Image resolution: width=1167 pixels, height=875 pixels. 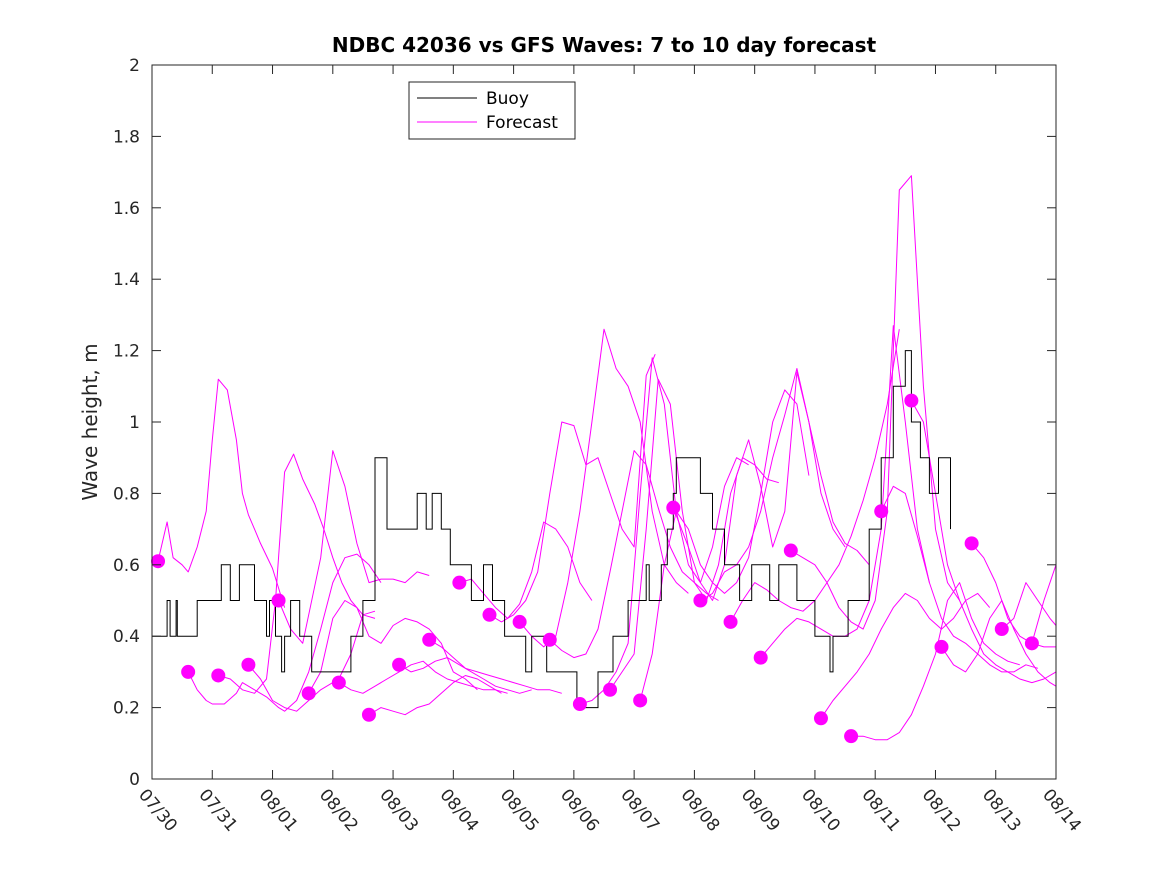 What do you see at coordinates (126, 637) in the screenshot?
I see `y-tick-label: 0.4` at bounding box center [126, 637].